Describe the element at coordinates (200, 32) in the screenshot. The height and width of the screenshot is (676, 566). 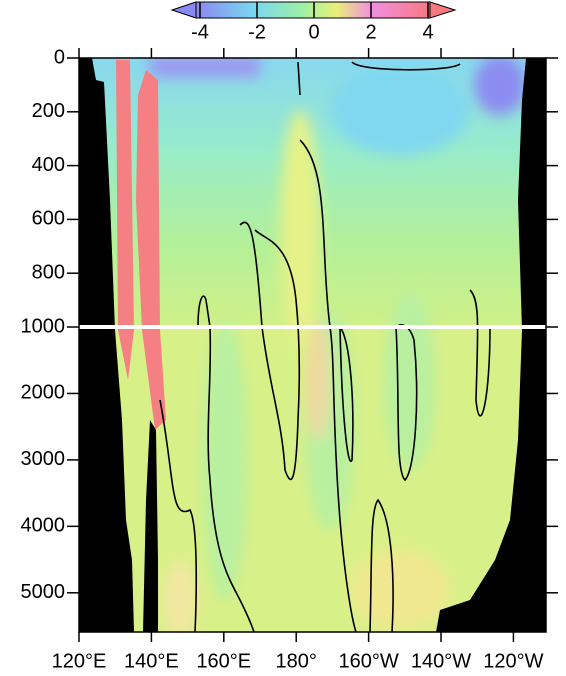
I see `colorbar-tick-label: -4` at that location.